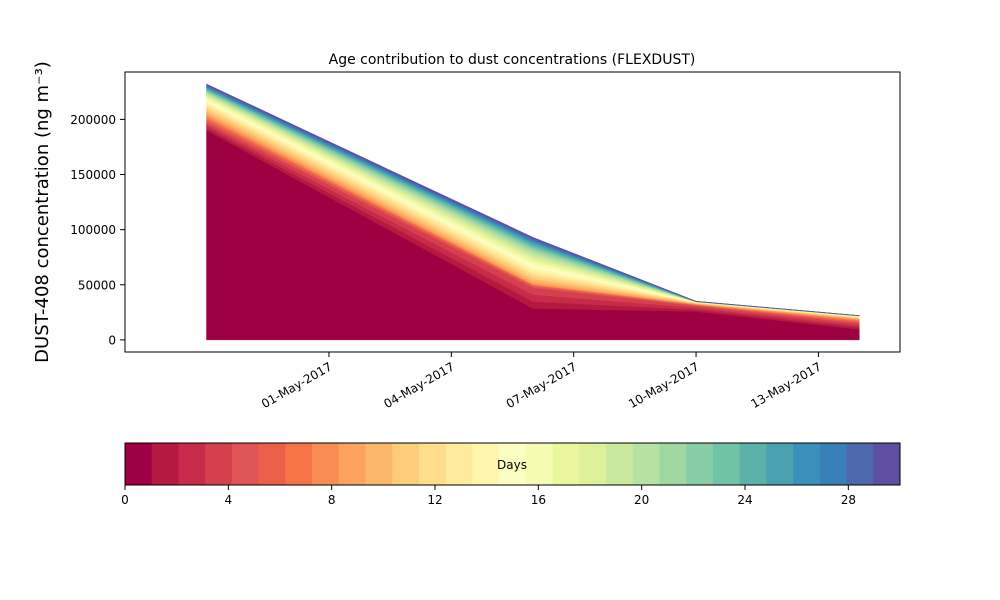 This screenshot has height=600, width=1000. Describe the element at coordinates (663, 385) in the screenshot. I see `x-tick-label: 10-May-2017` at that location.